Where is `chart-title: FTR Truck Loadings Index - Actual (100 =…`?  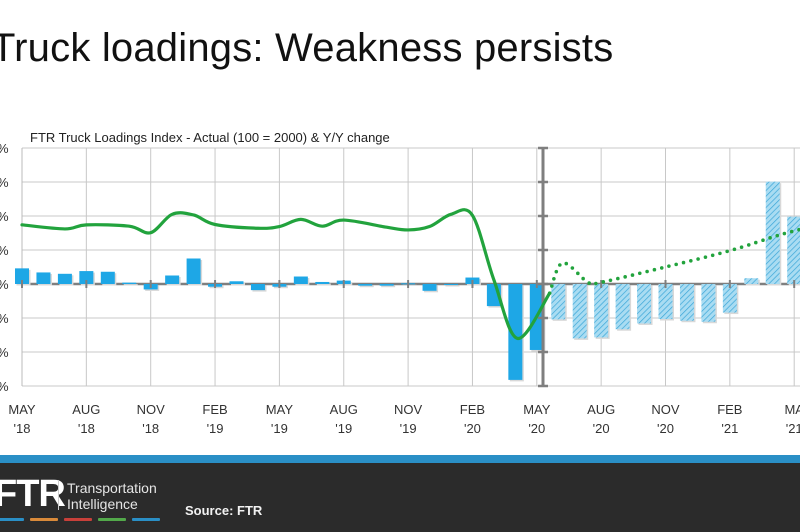
chart-title: FTR Truck Loadings Index - Actual (100 =… is located at coordinates (210, 137).